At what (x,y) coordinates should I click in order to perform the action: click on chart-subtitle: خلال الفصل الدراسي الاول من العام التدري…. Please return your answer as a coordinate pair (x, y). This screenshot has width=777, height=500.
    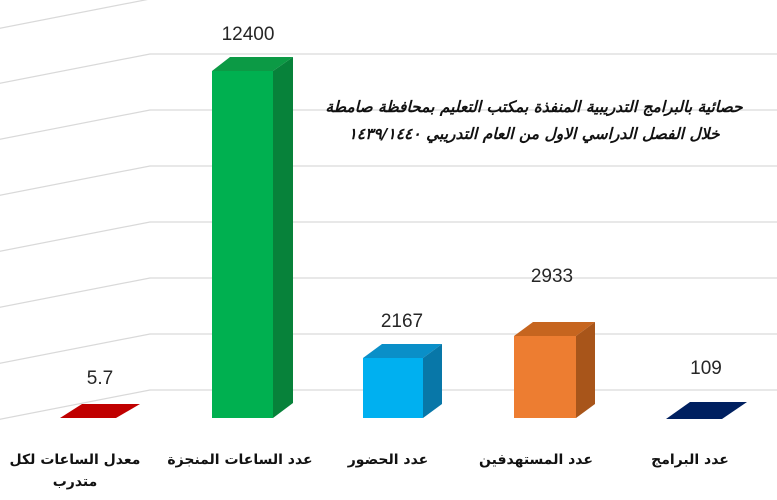
    Looking at the image, I should click on (534, 134).